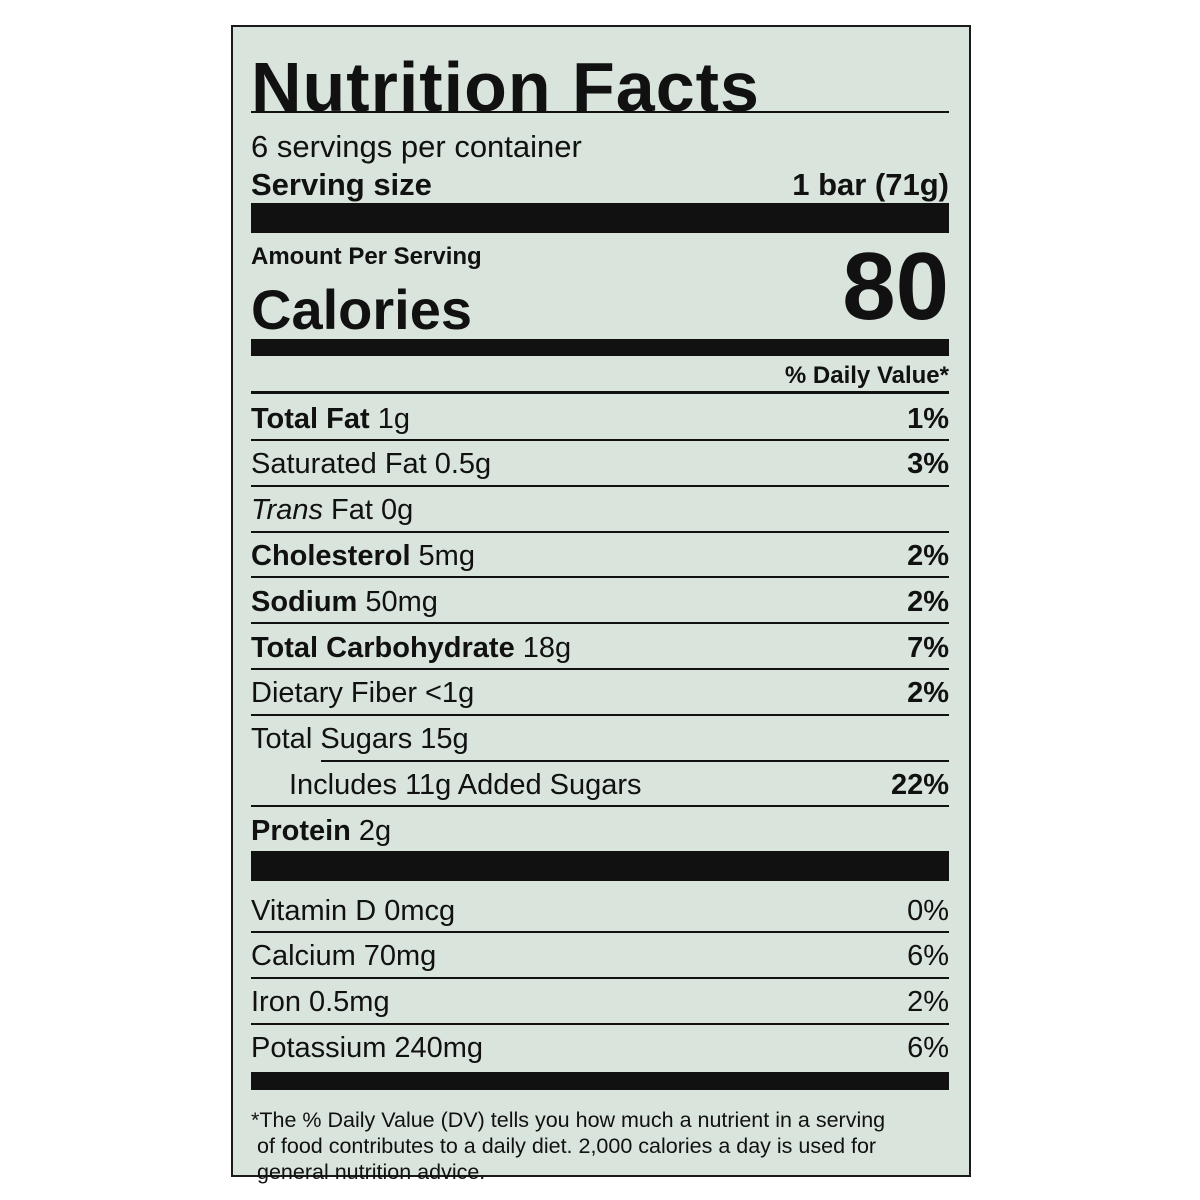  I want to click on vitamin-row: Vitamin D 0mcg 0%, so click(600, 911).